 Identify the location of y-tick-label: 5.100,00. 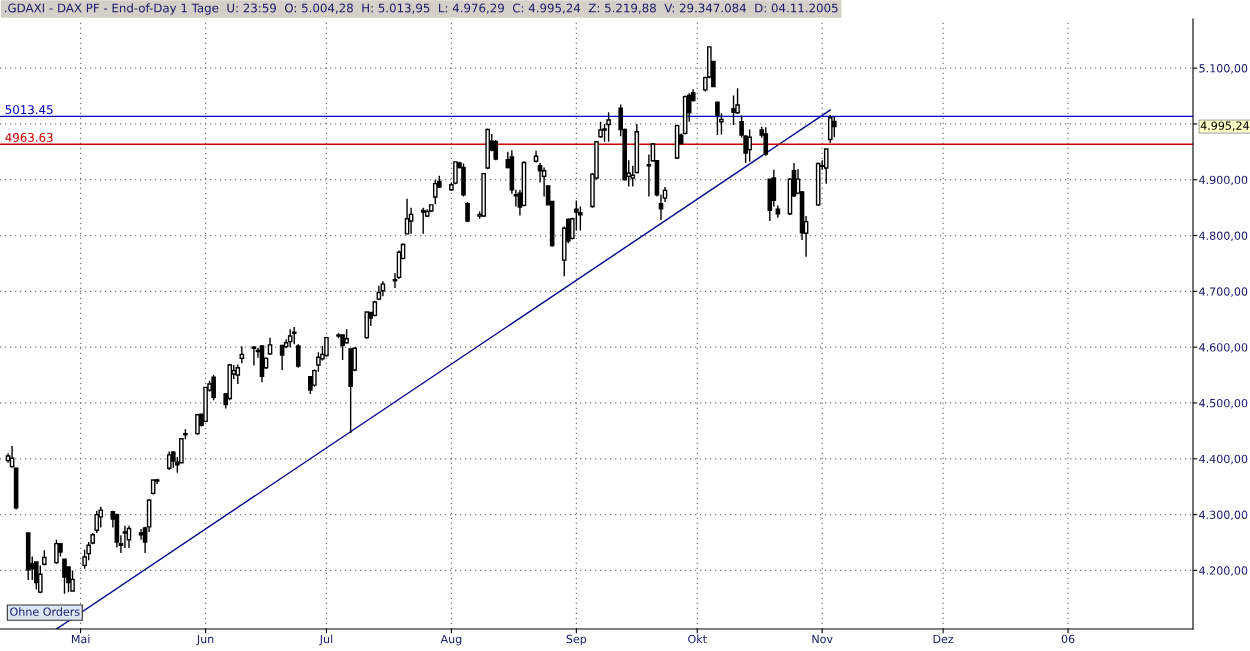
(1223, 69).